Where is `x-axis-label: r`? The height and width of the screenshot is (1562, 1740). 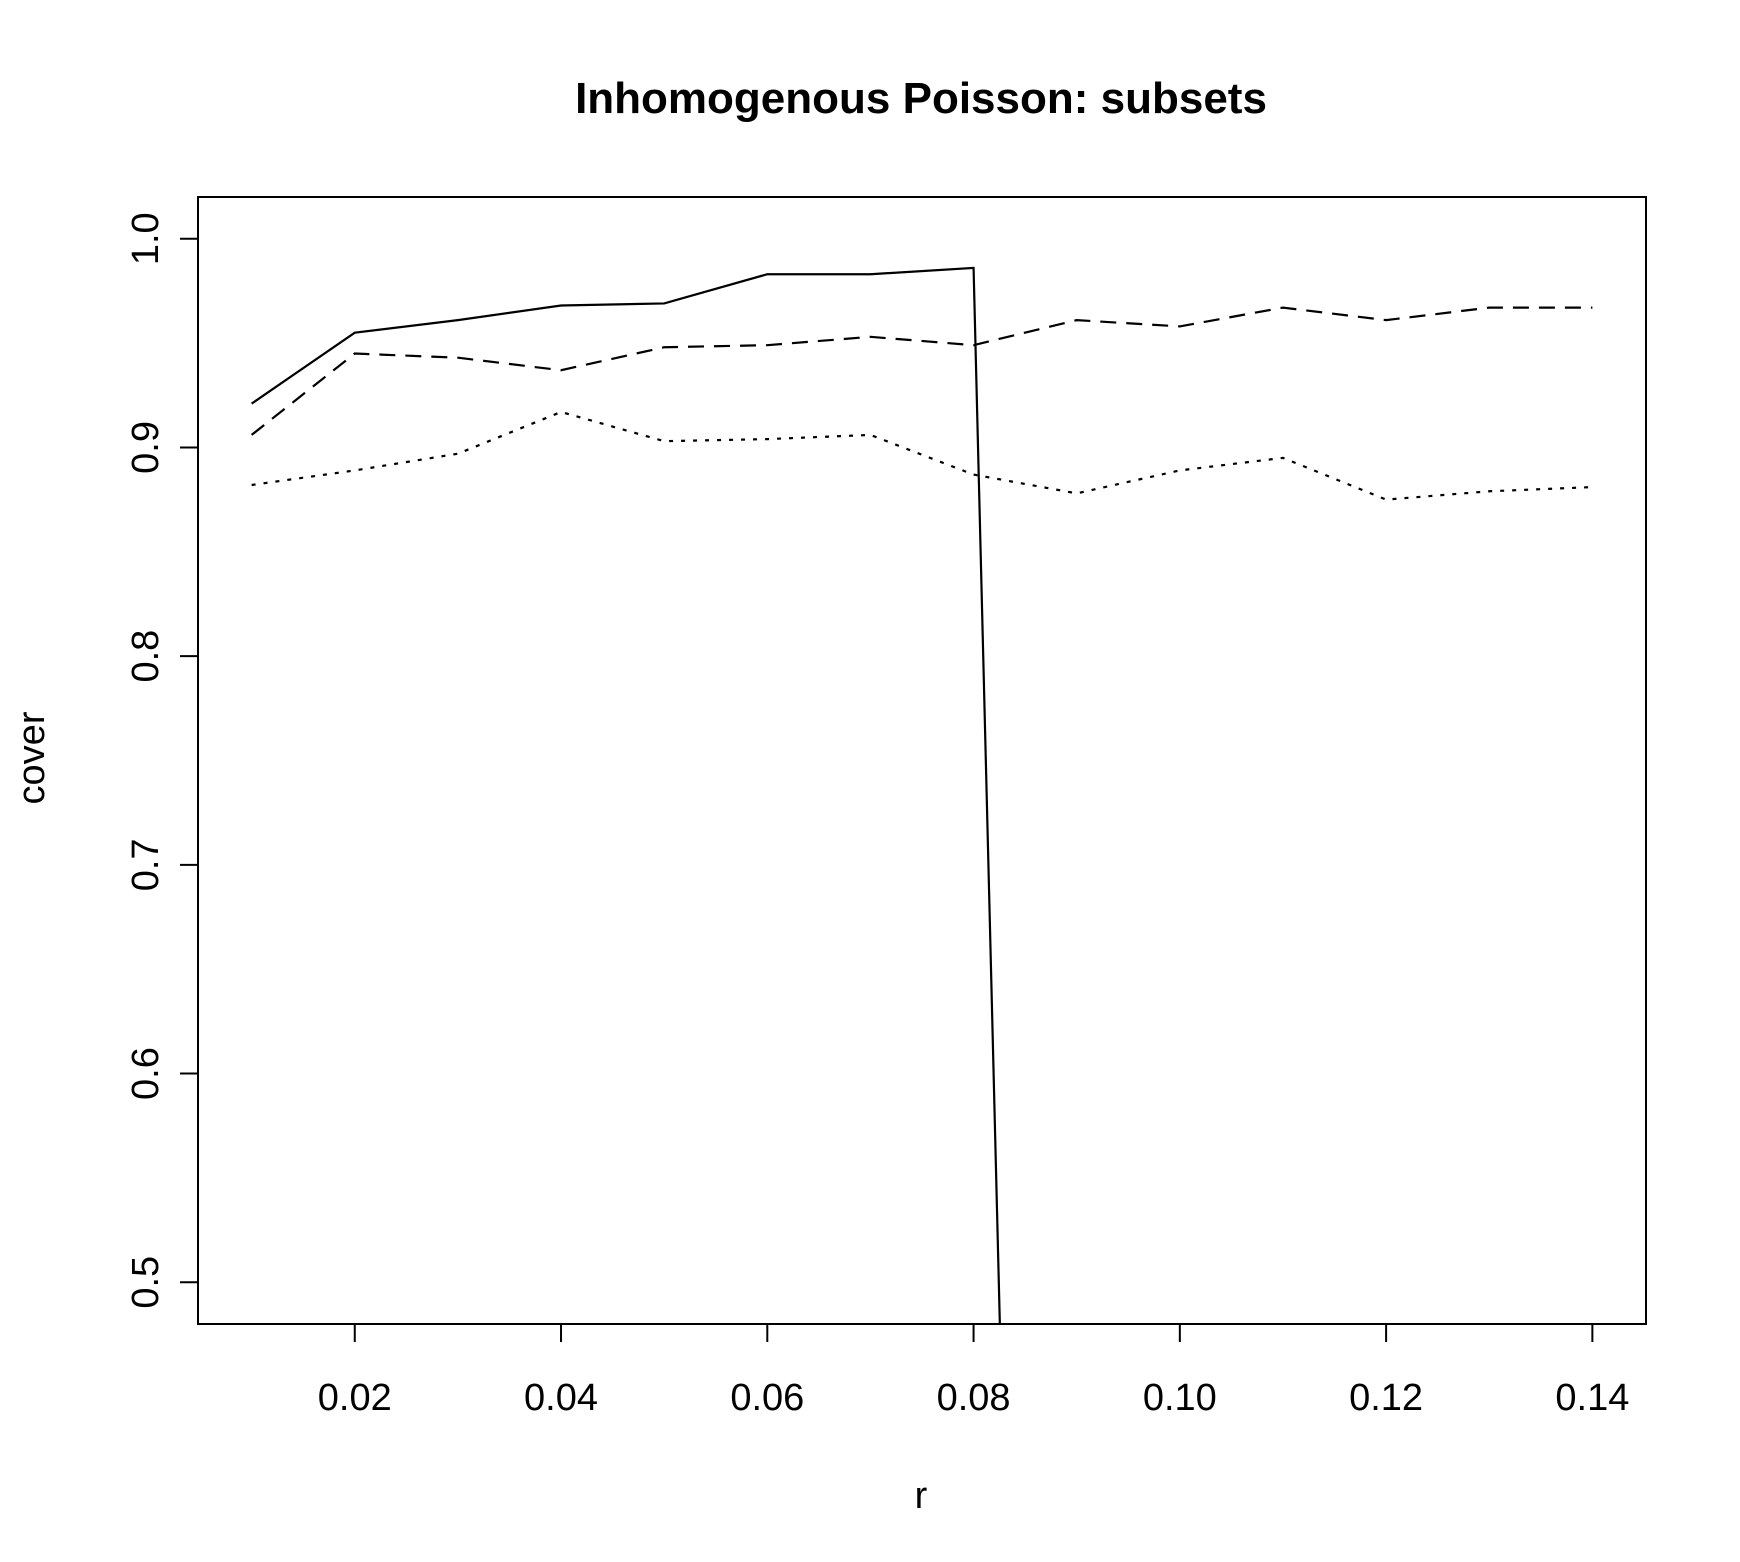
x-axis-label: r is located at coordinates (921, 1496).